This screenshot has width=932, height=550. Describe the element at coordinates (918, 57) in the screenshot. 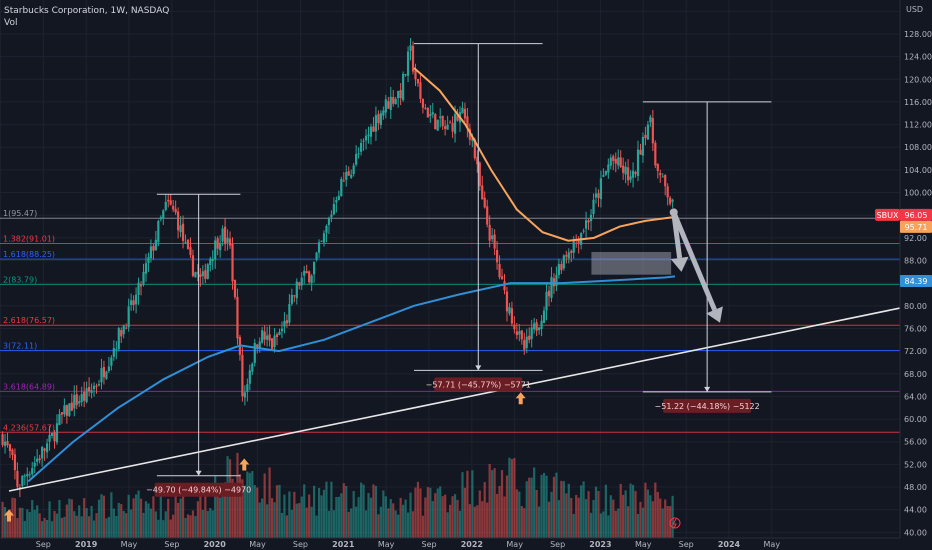

I see `price-tick-label: 124.00` at that location.